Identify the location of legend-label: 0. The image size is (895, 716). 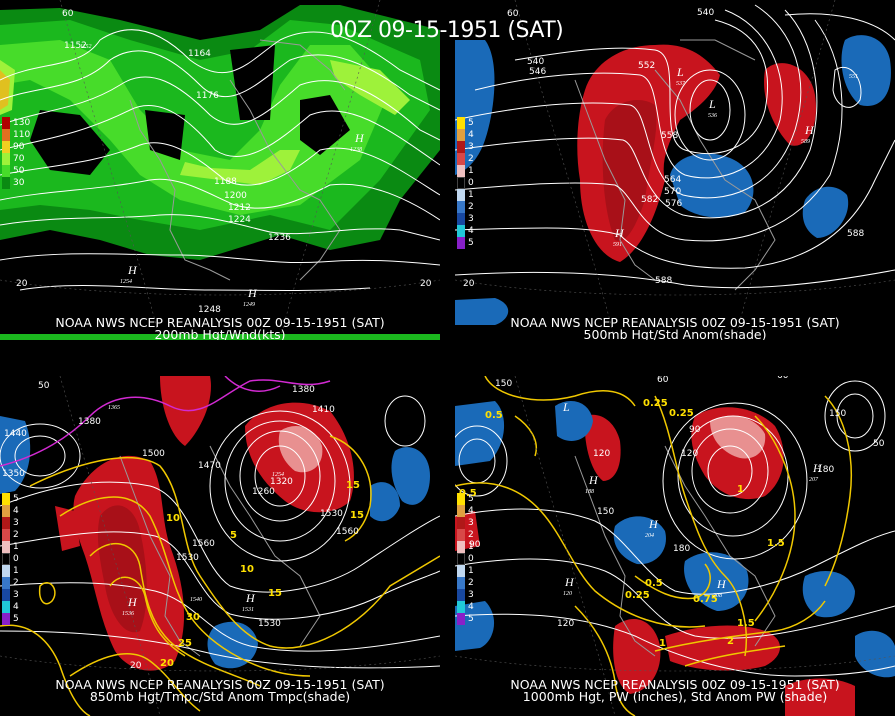
(471, 183).